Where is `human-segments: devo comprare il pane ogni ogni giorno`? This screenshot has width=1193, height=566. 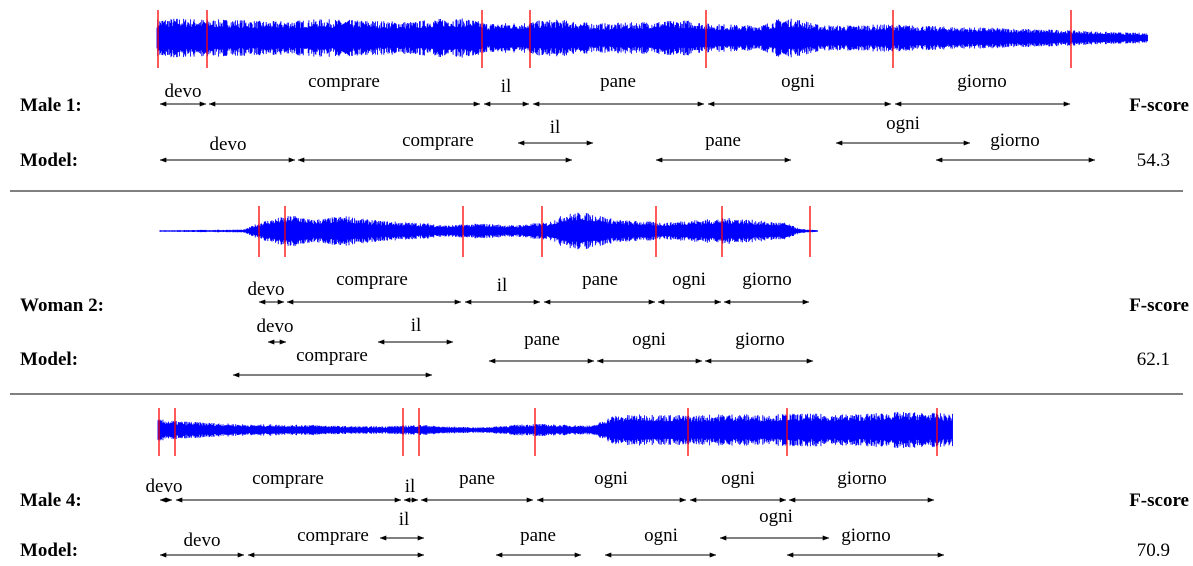 human-segments: devo comprare il pane ogni ogni giorno is located at coordinates (540, 485).